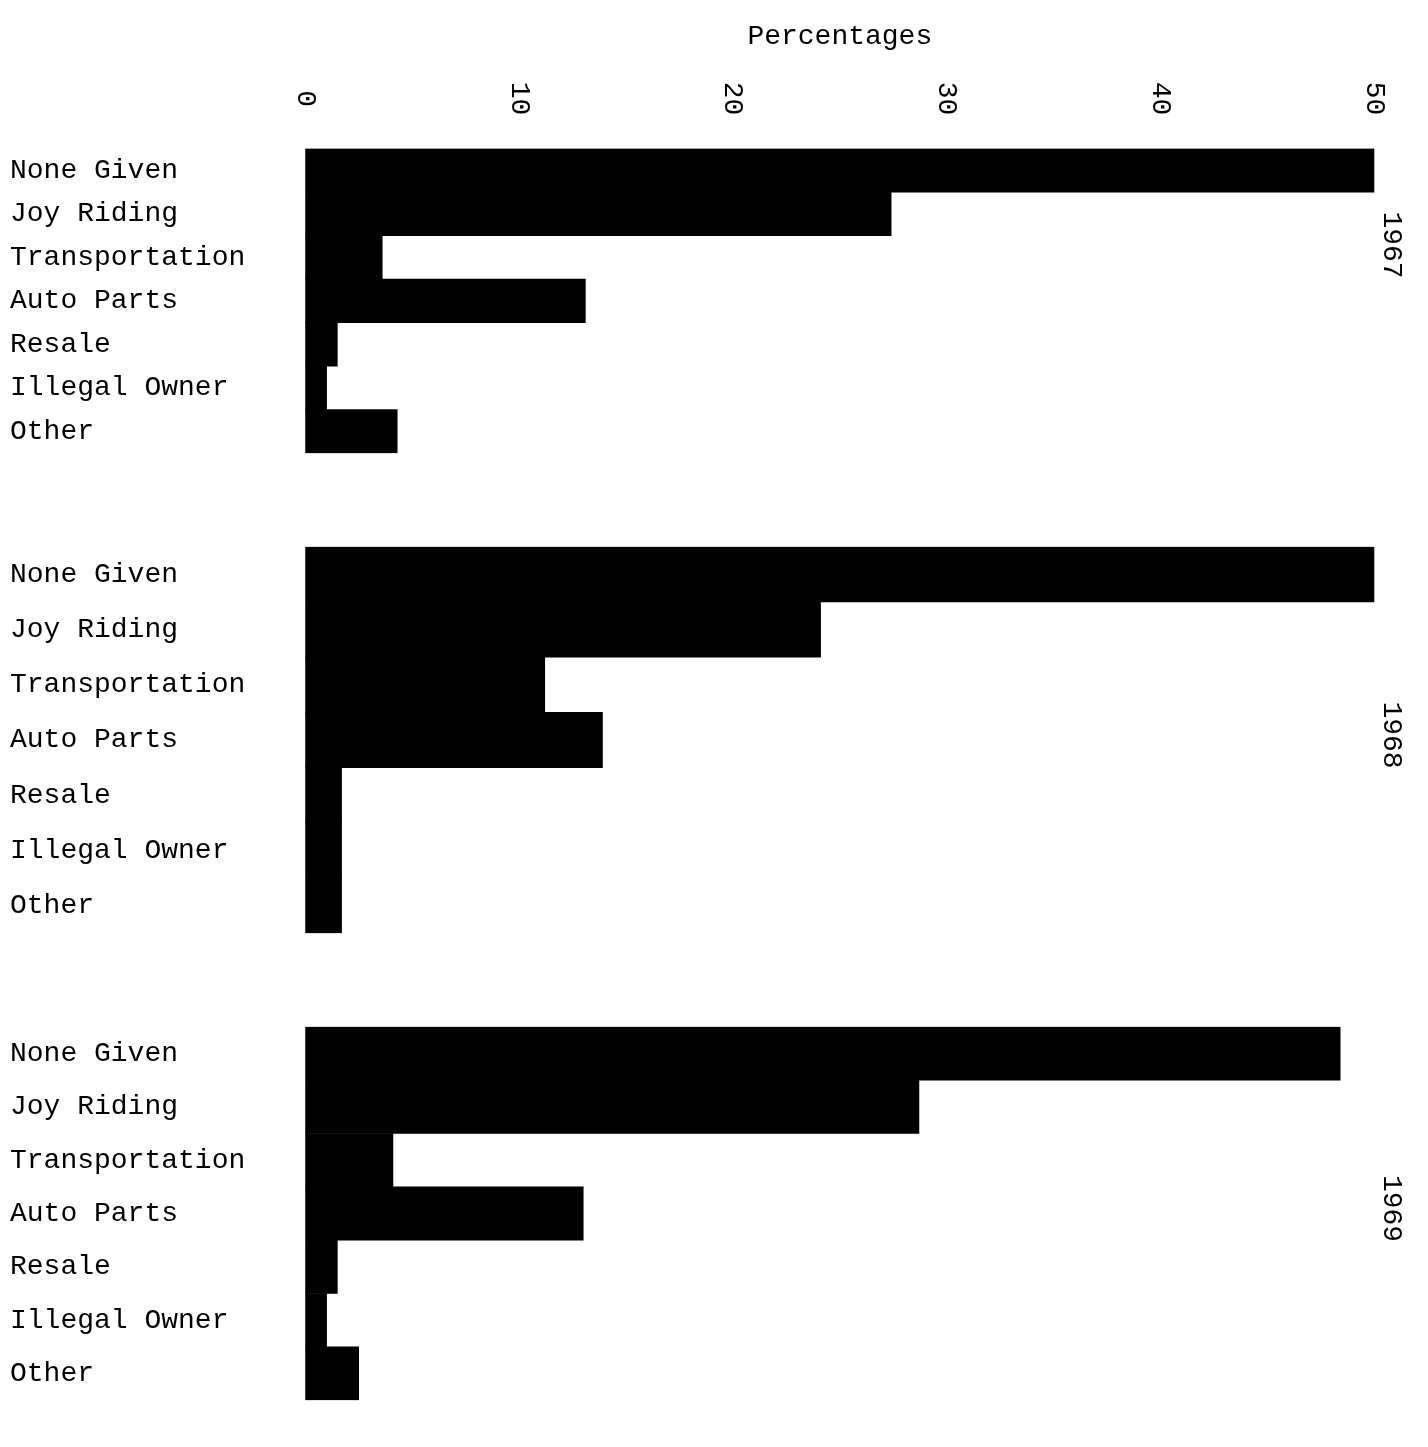 The image size is (1428, 1447). I want to click on x-tick-label: 50, so click(1374, 98).